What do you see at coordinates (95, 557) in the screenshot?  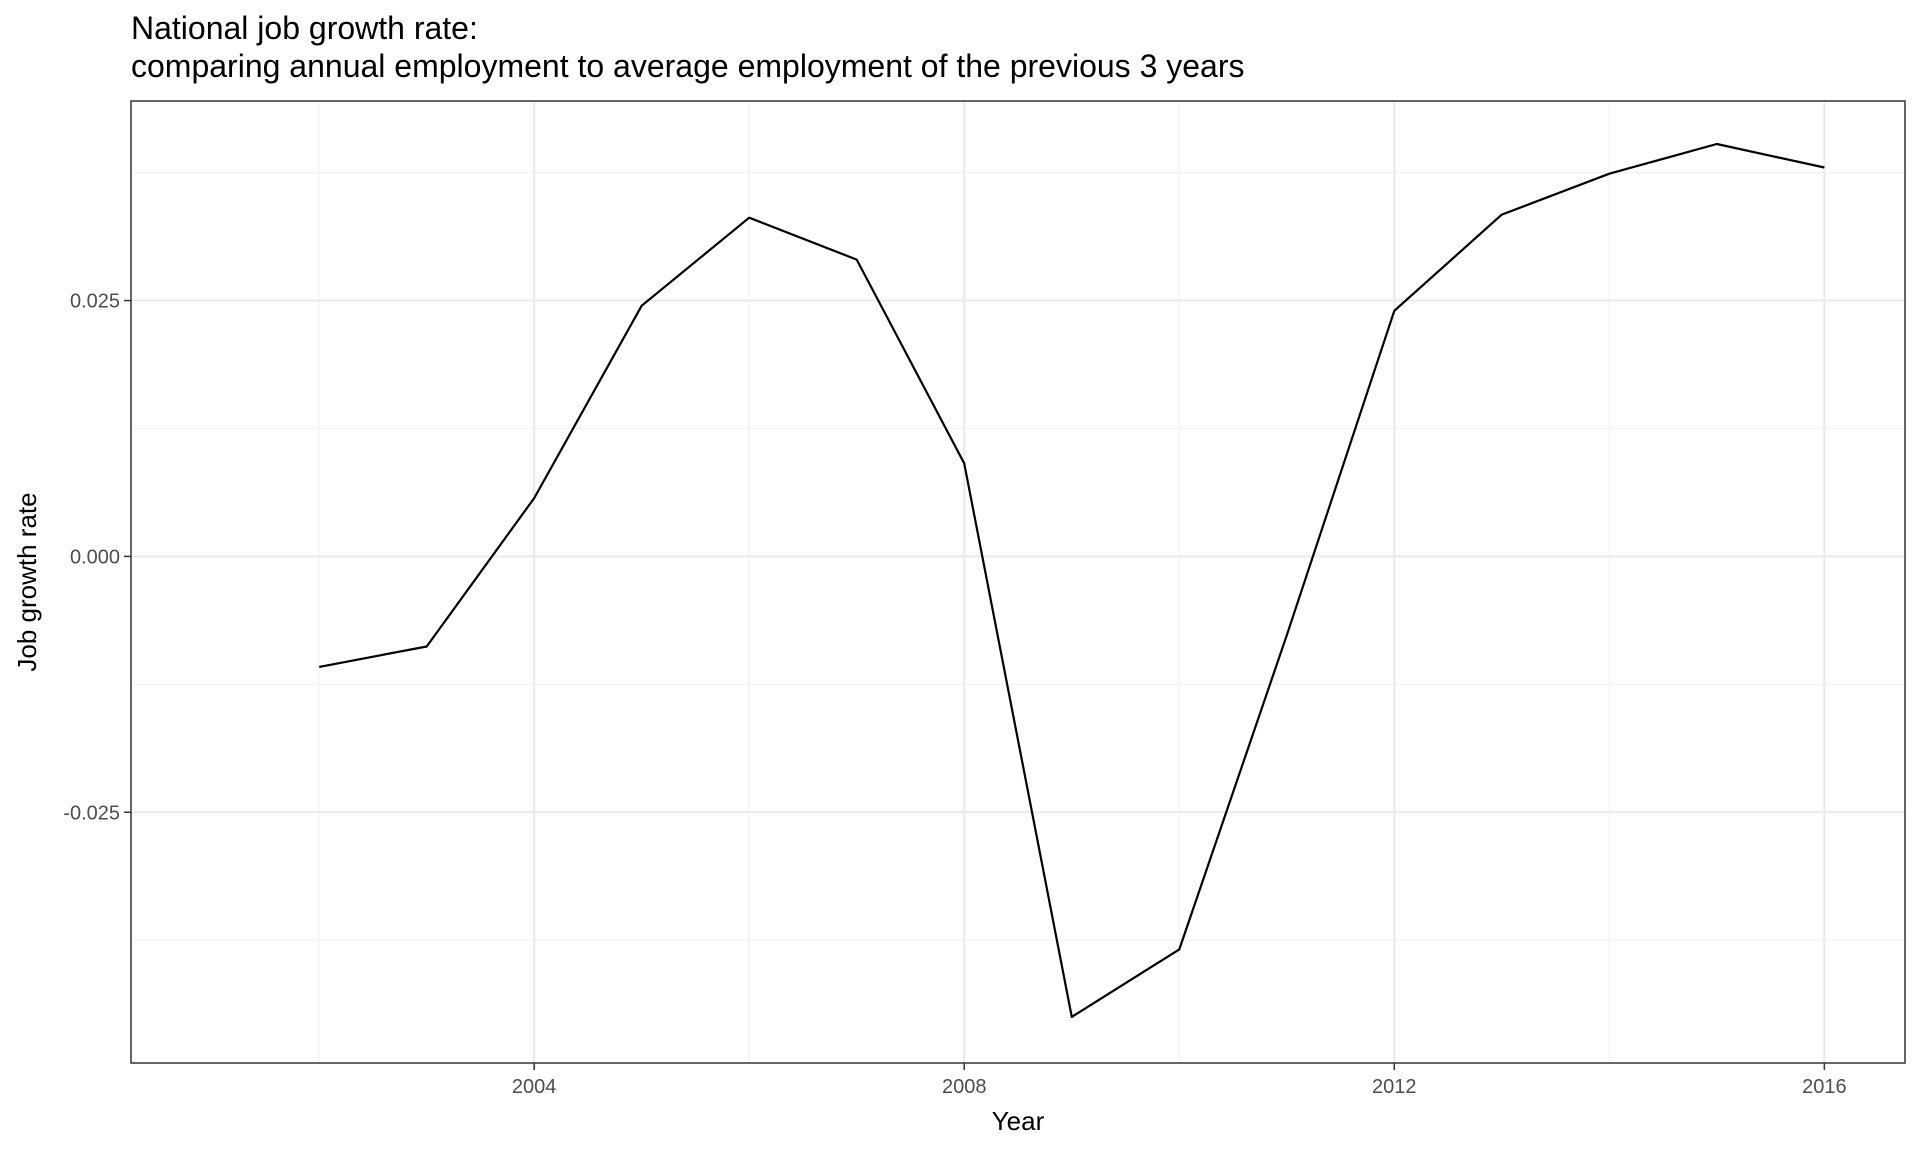 I see `y-tick-label: 0.000` at bounding box center [95, 557].